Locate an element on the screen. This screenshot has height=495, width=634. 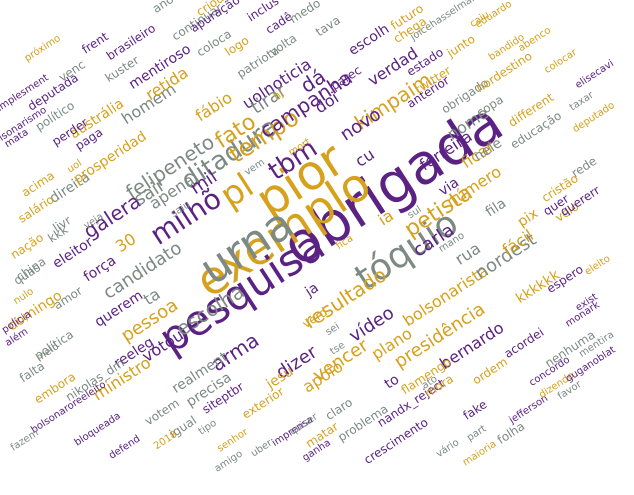
cloud-word: tipo is located at coordinates (207, 427).